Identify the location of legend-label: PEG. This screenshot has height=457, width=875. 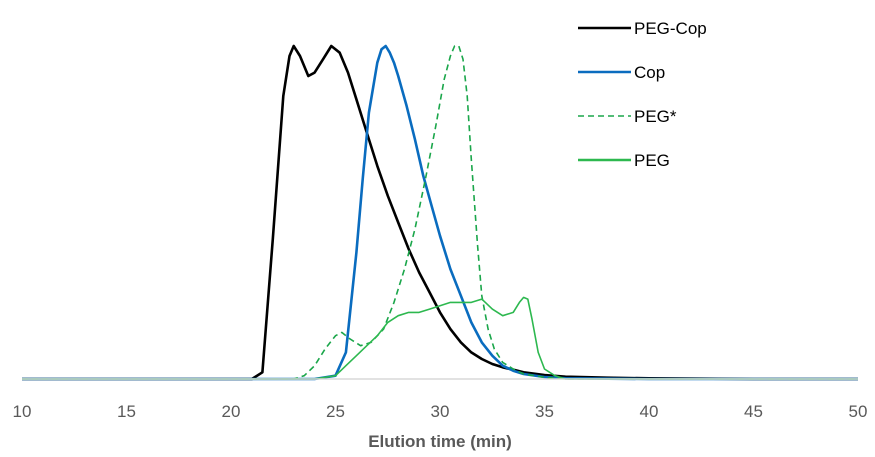
(652, 160).